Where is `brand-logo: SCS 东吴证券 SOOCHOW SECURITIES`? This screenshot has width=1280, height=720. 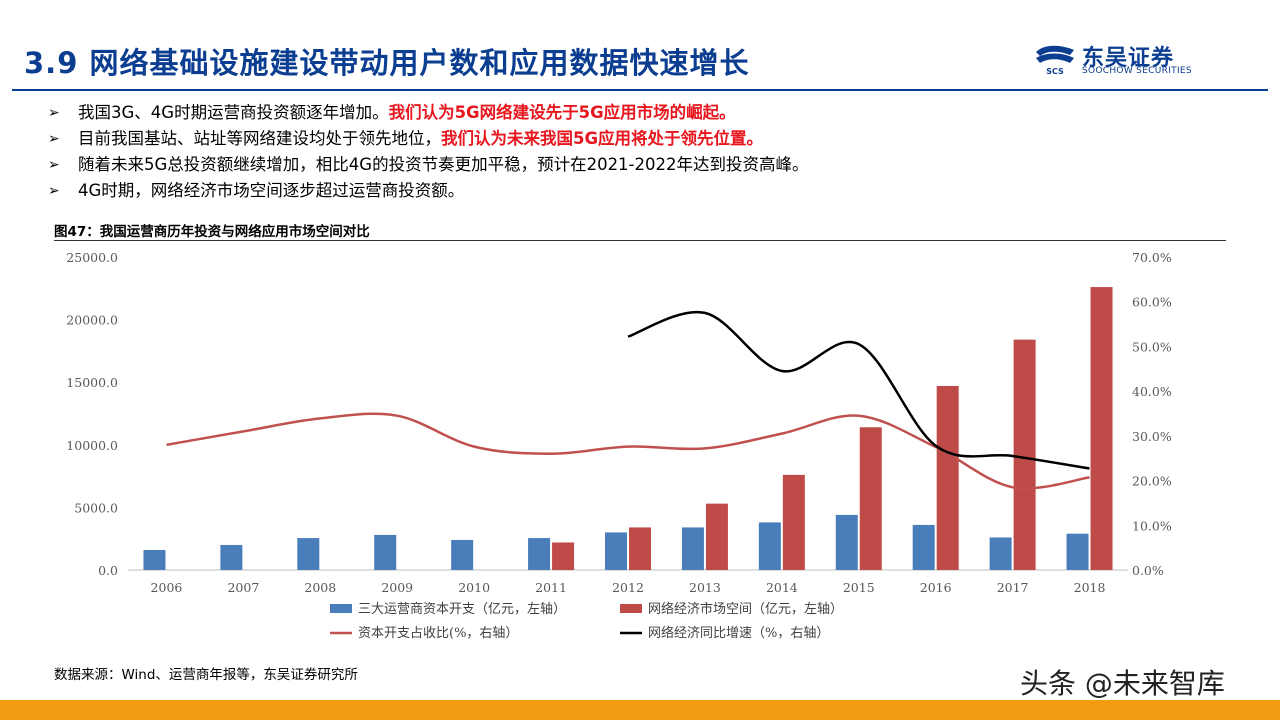 brand-logo: SCS 东吴证券 SOOCHOW SECURITIES is located at coordinates (1134, 60).